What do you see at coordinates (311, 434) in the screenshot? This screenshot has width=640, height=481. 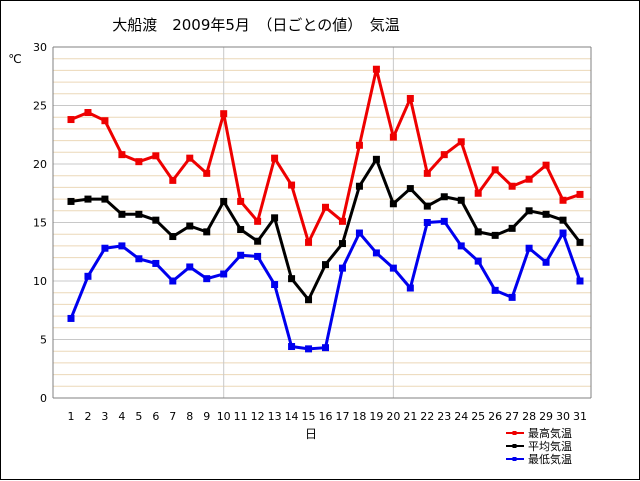 I see `x-axis-label: 日` at bounding box center [311, 434].